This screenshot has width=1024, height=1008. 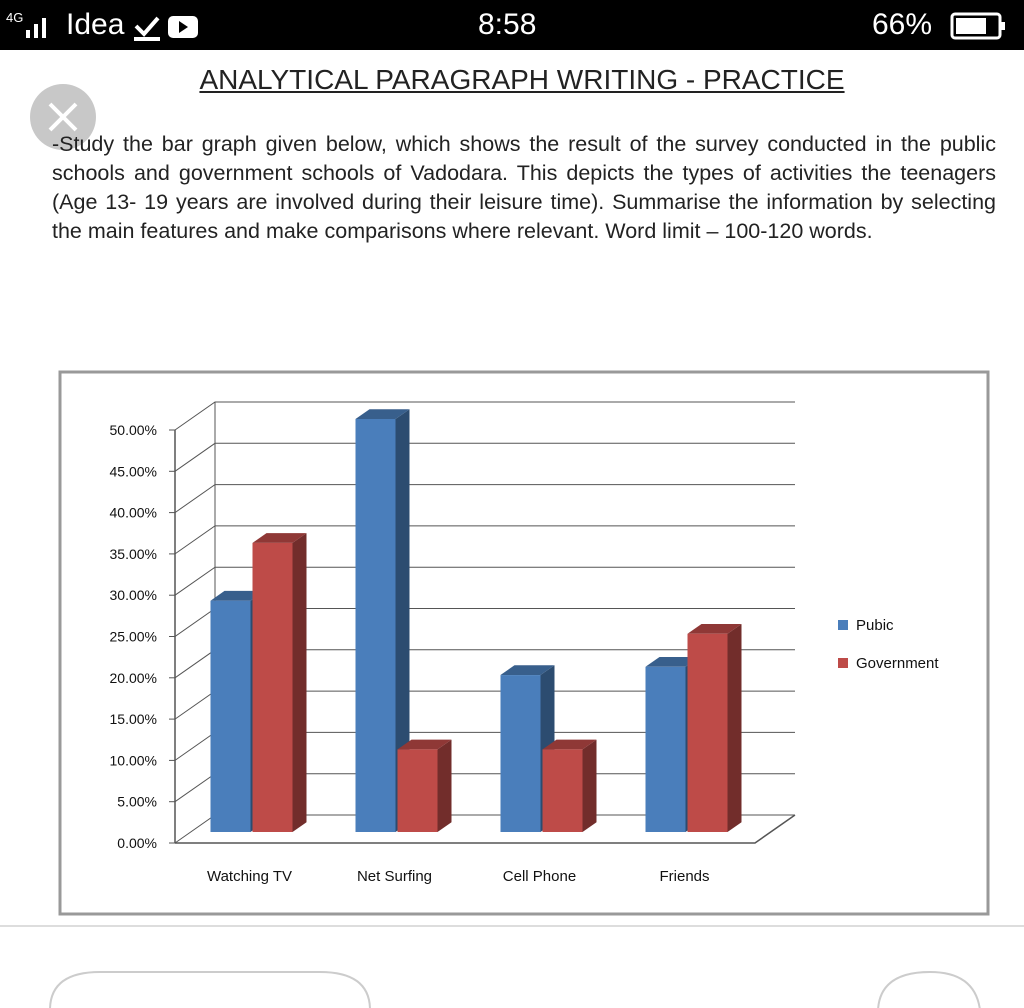 What do you see at coordinates (133, 513) in the screenshot?
I see `y-tick-label: 40.00%` at bounding box center [133, 513].